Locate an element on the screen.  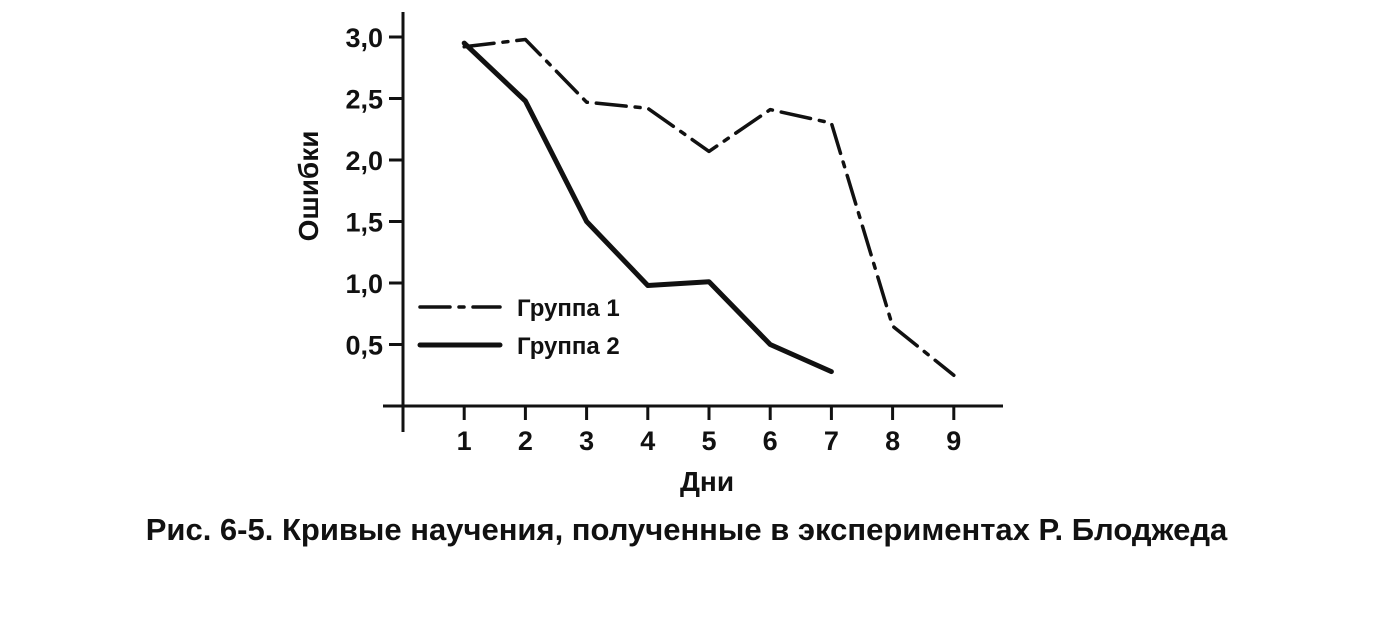
y-tick-label: 0,5 is located at coordinates (364, 346).